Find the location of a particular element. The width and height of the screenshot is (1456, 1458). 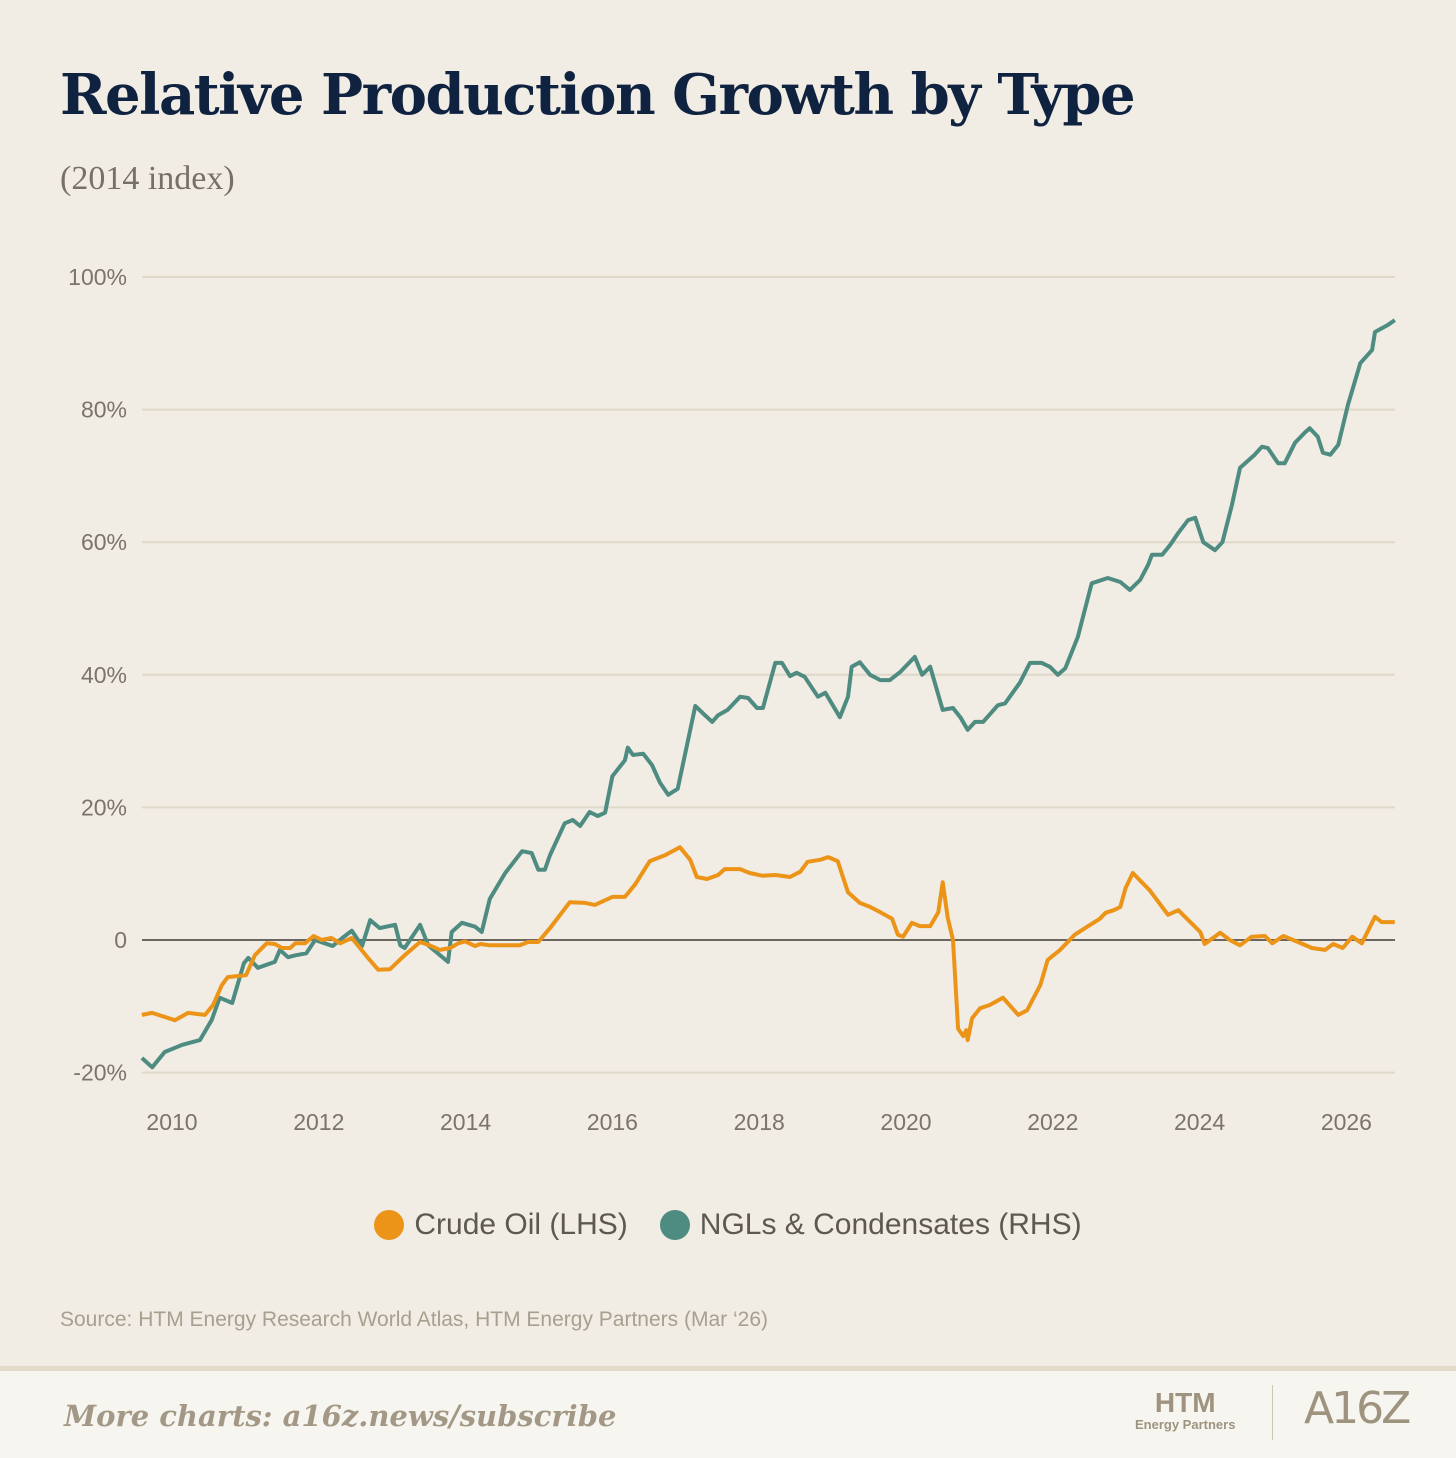

y-tick-label: 0 is located at coordinates (120, 940).